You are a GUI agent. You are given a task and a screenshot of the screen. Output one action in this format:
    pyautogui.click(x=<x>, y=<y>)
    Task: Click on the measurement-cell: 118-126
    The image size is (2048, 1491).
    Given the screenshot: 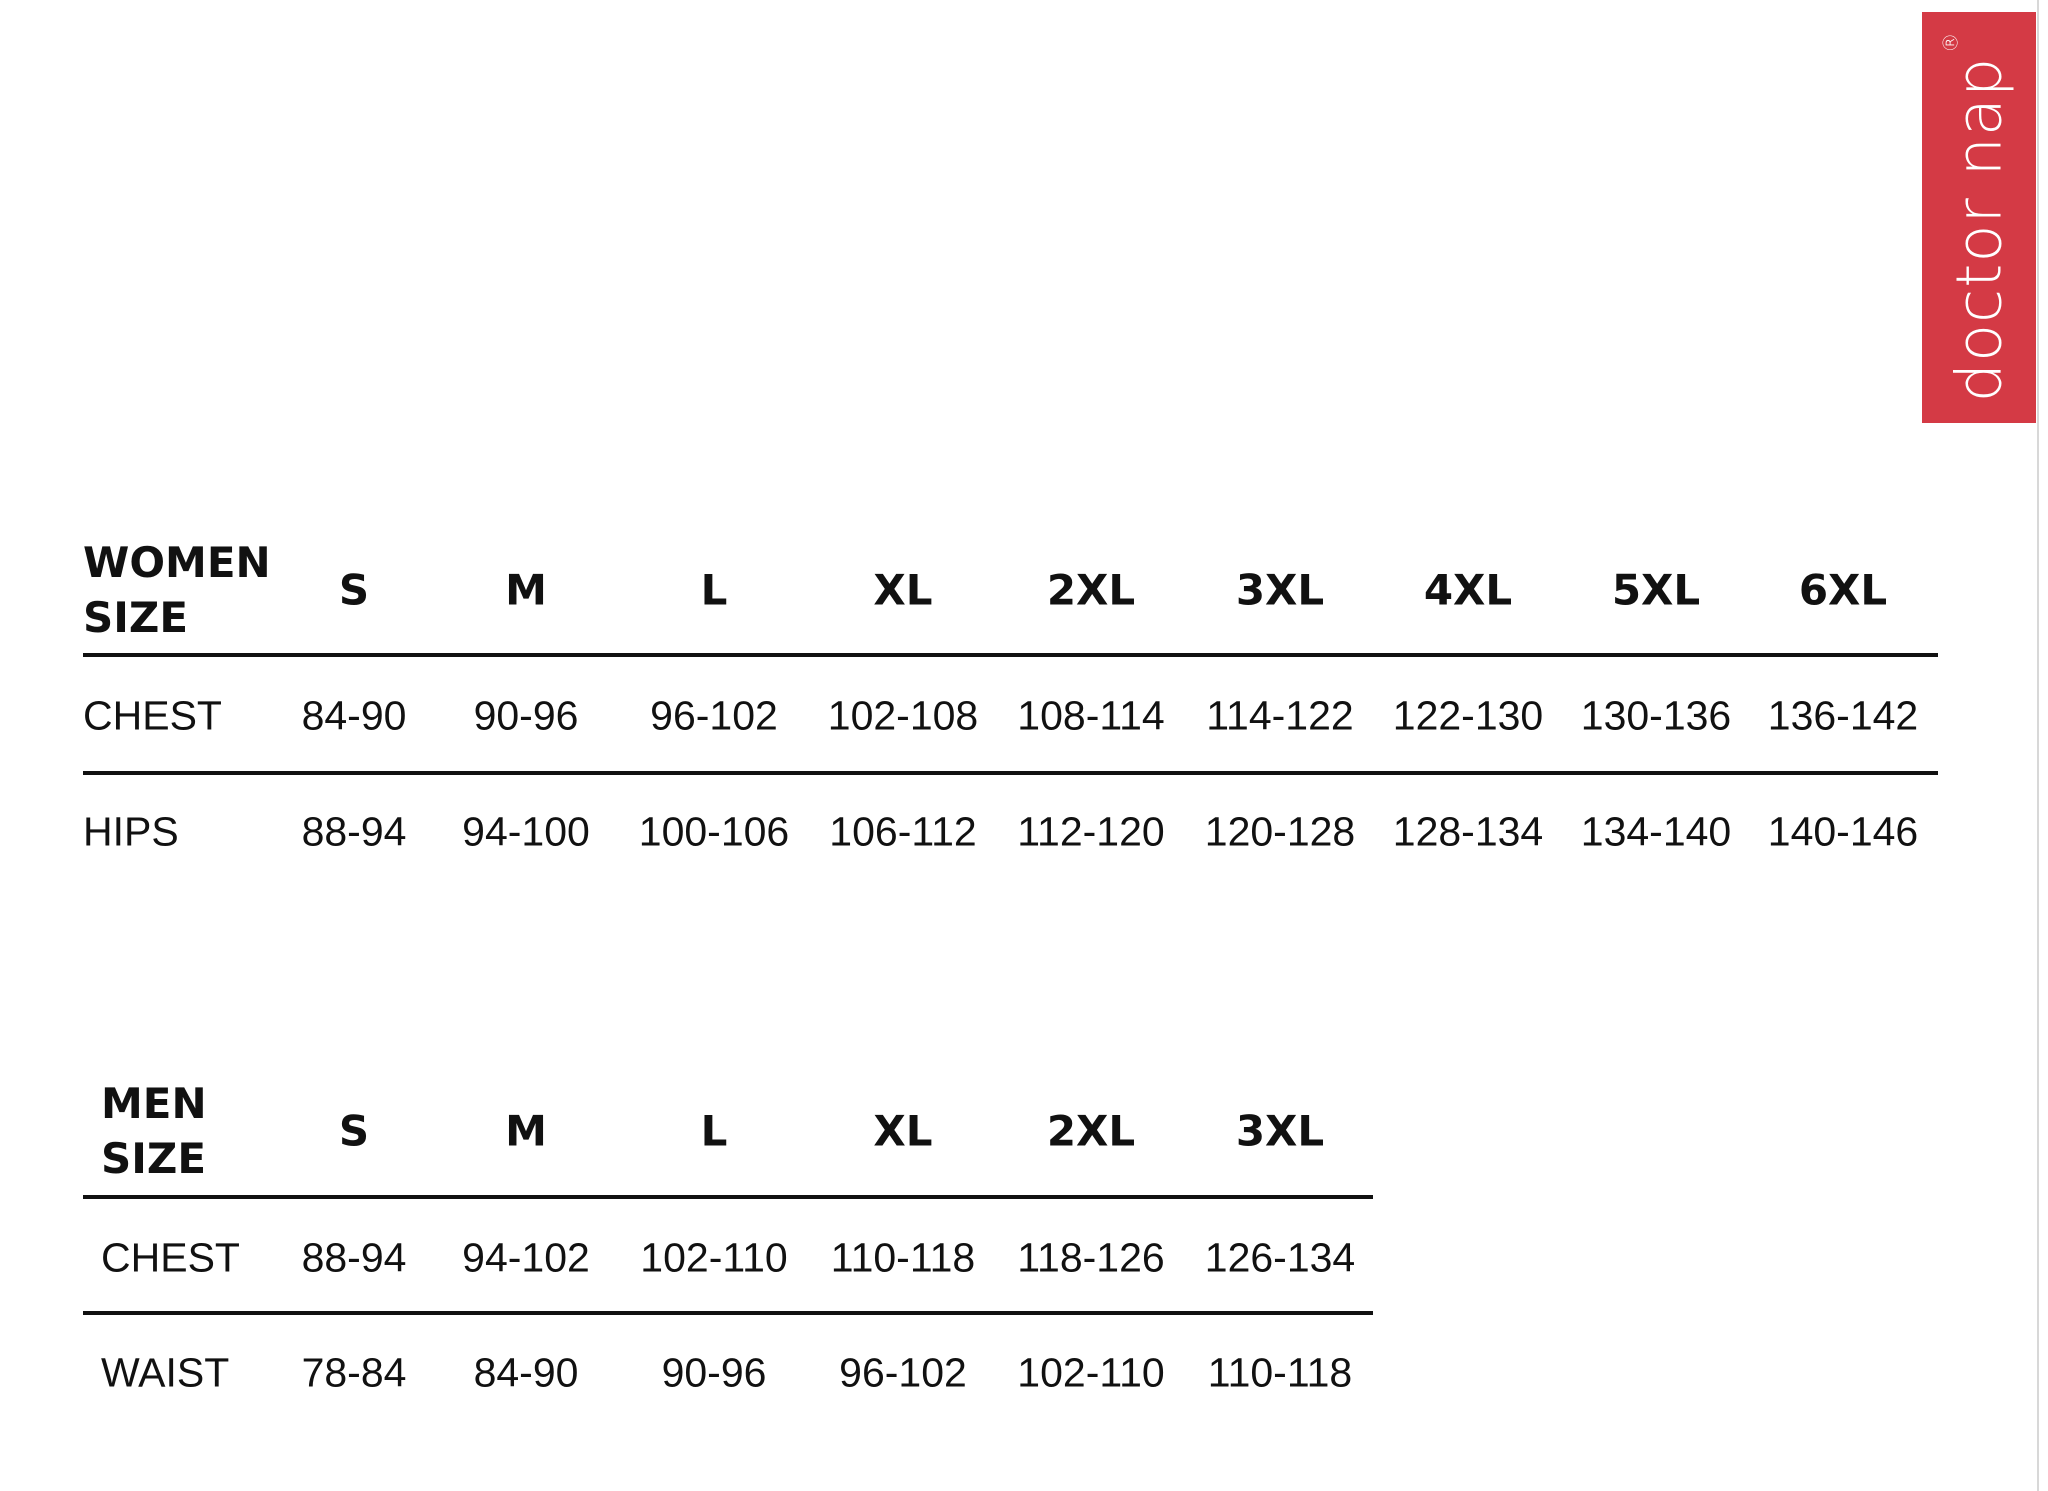 What is the action you would take?
    pyautogui.click(x=1091, y=1257)
    